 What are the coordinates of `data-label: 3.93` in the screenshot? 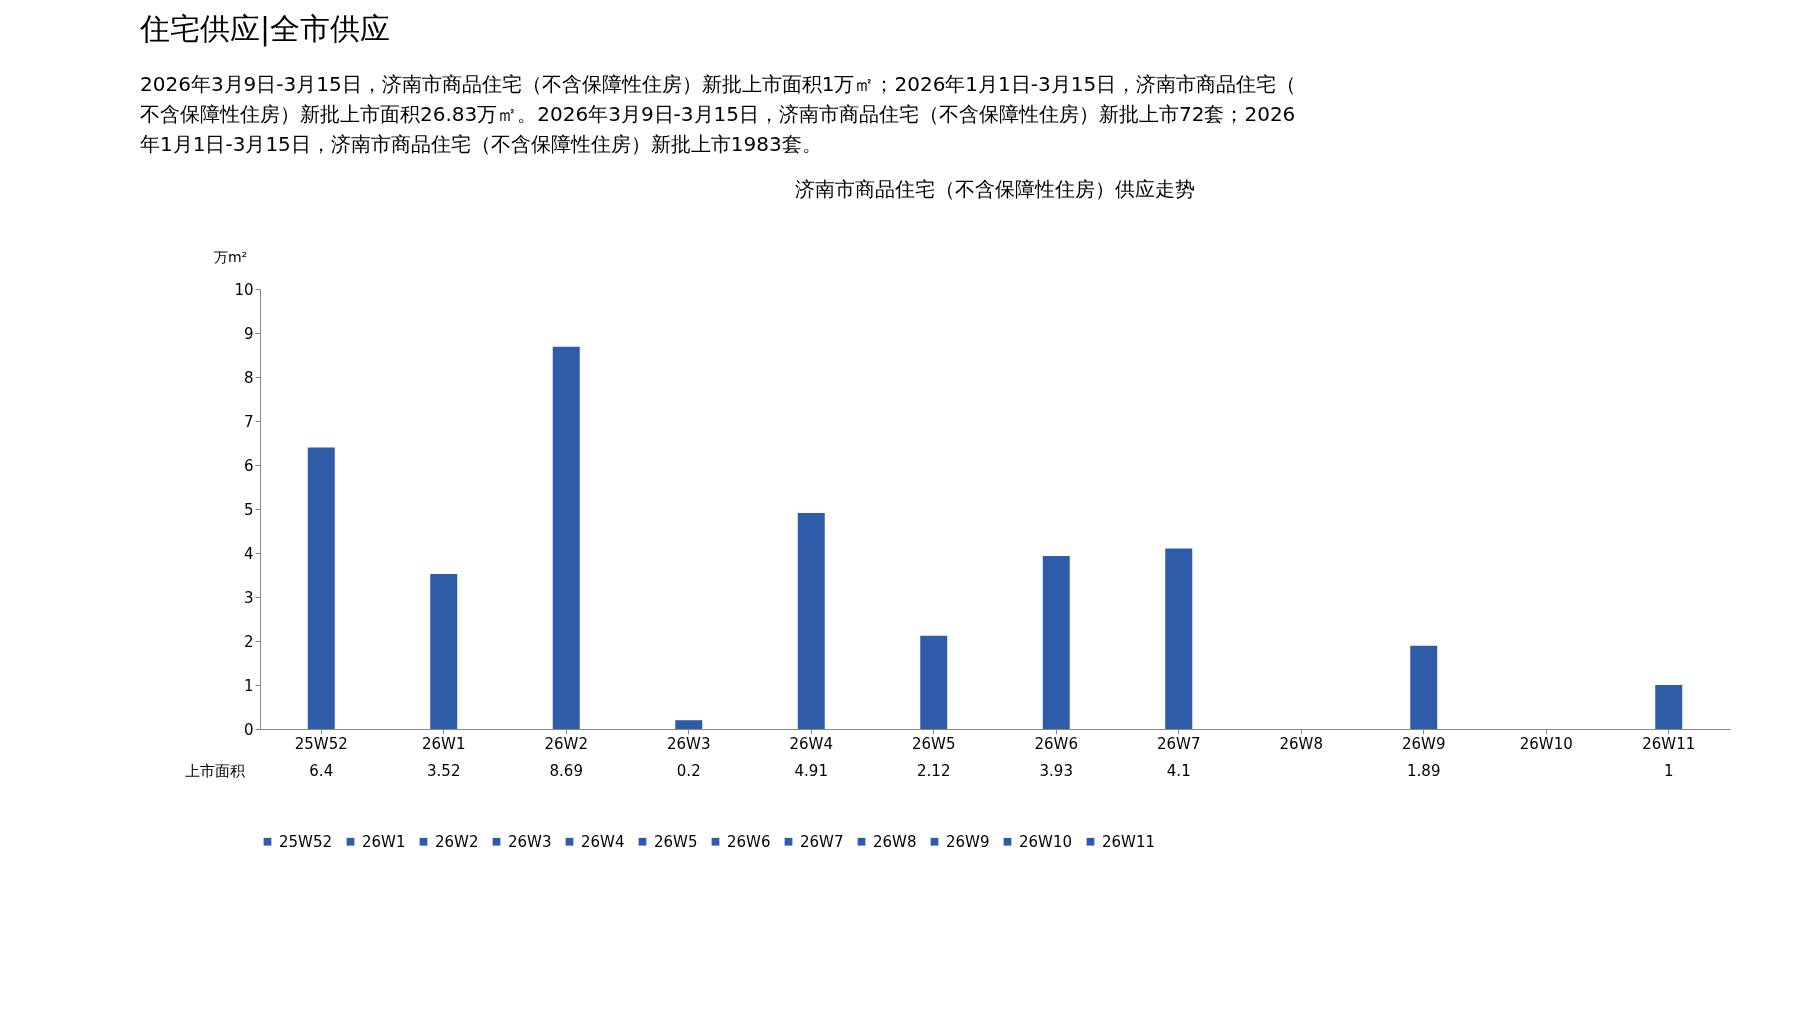 It's located at (1056, 771).